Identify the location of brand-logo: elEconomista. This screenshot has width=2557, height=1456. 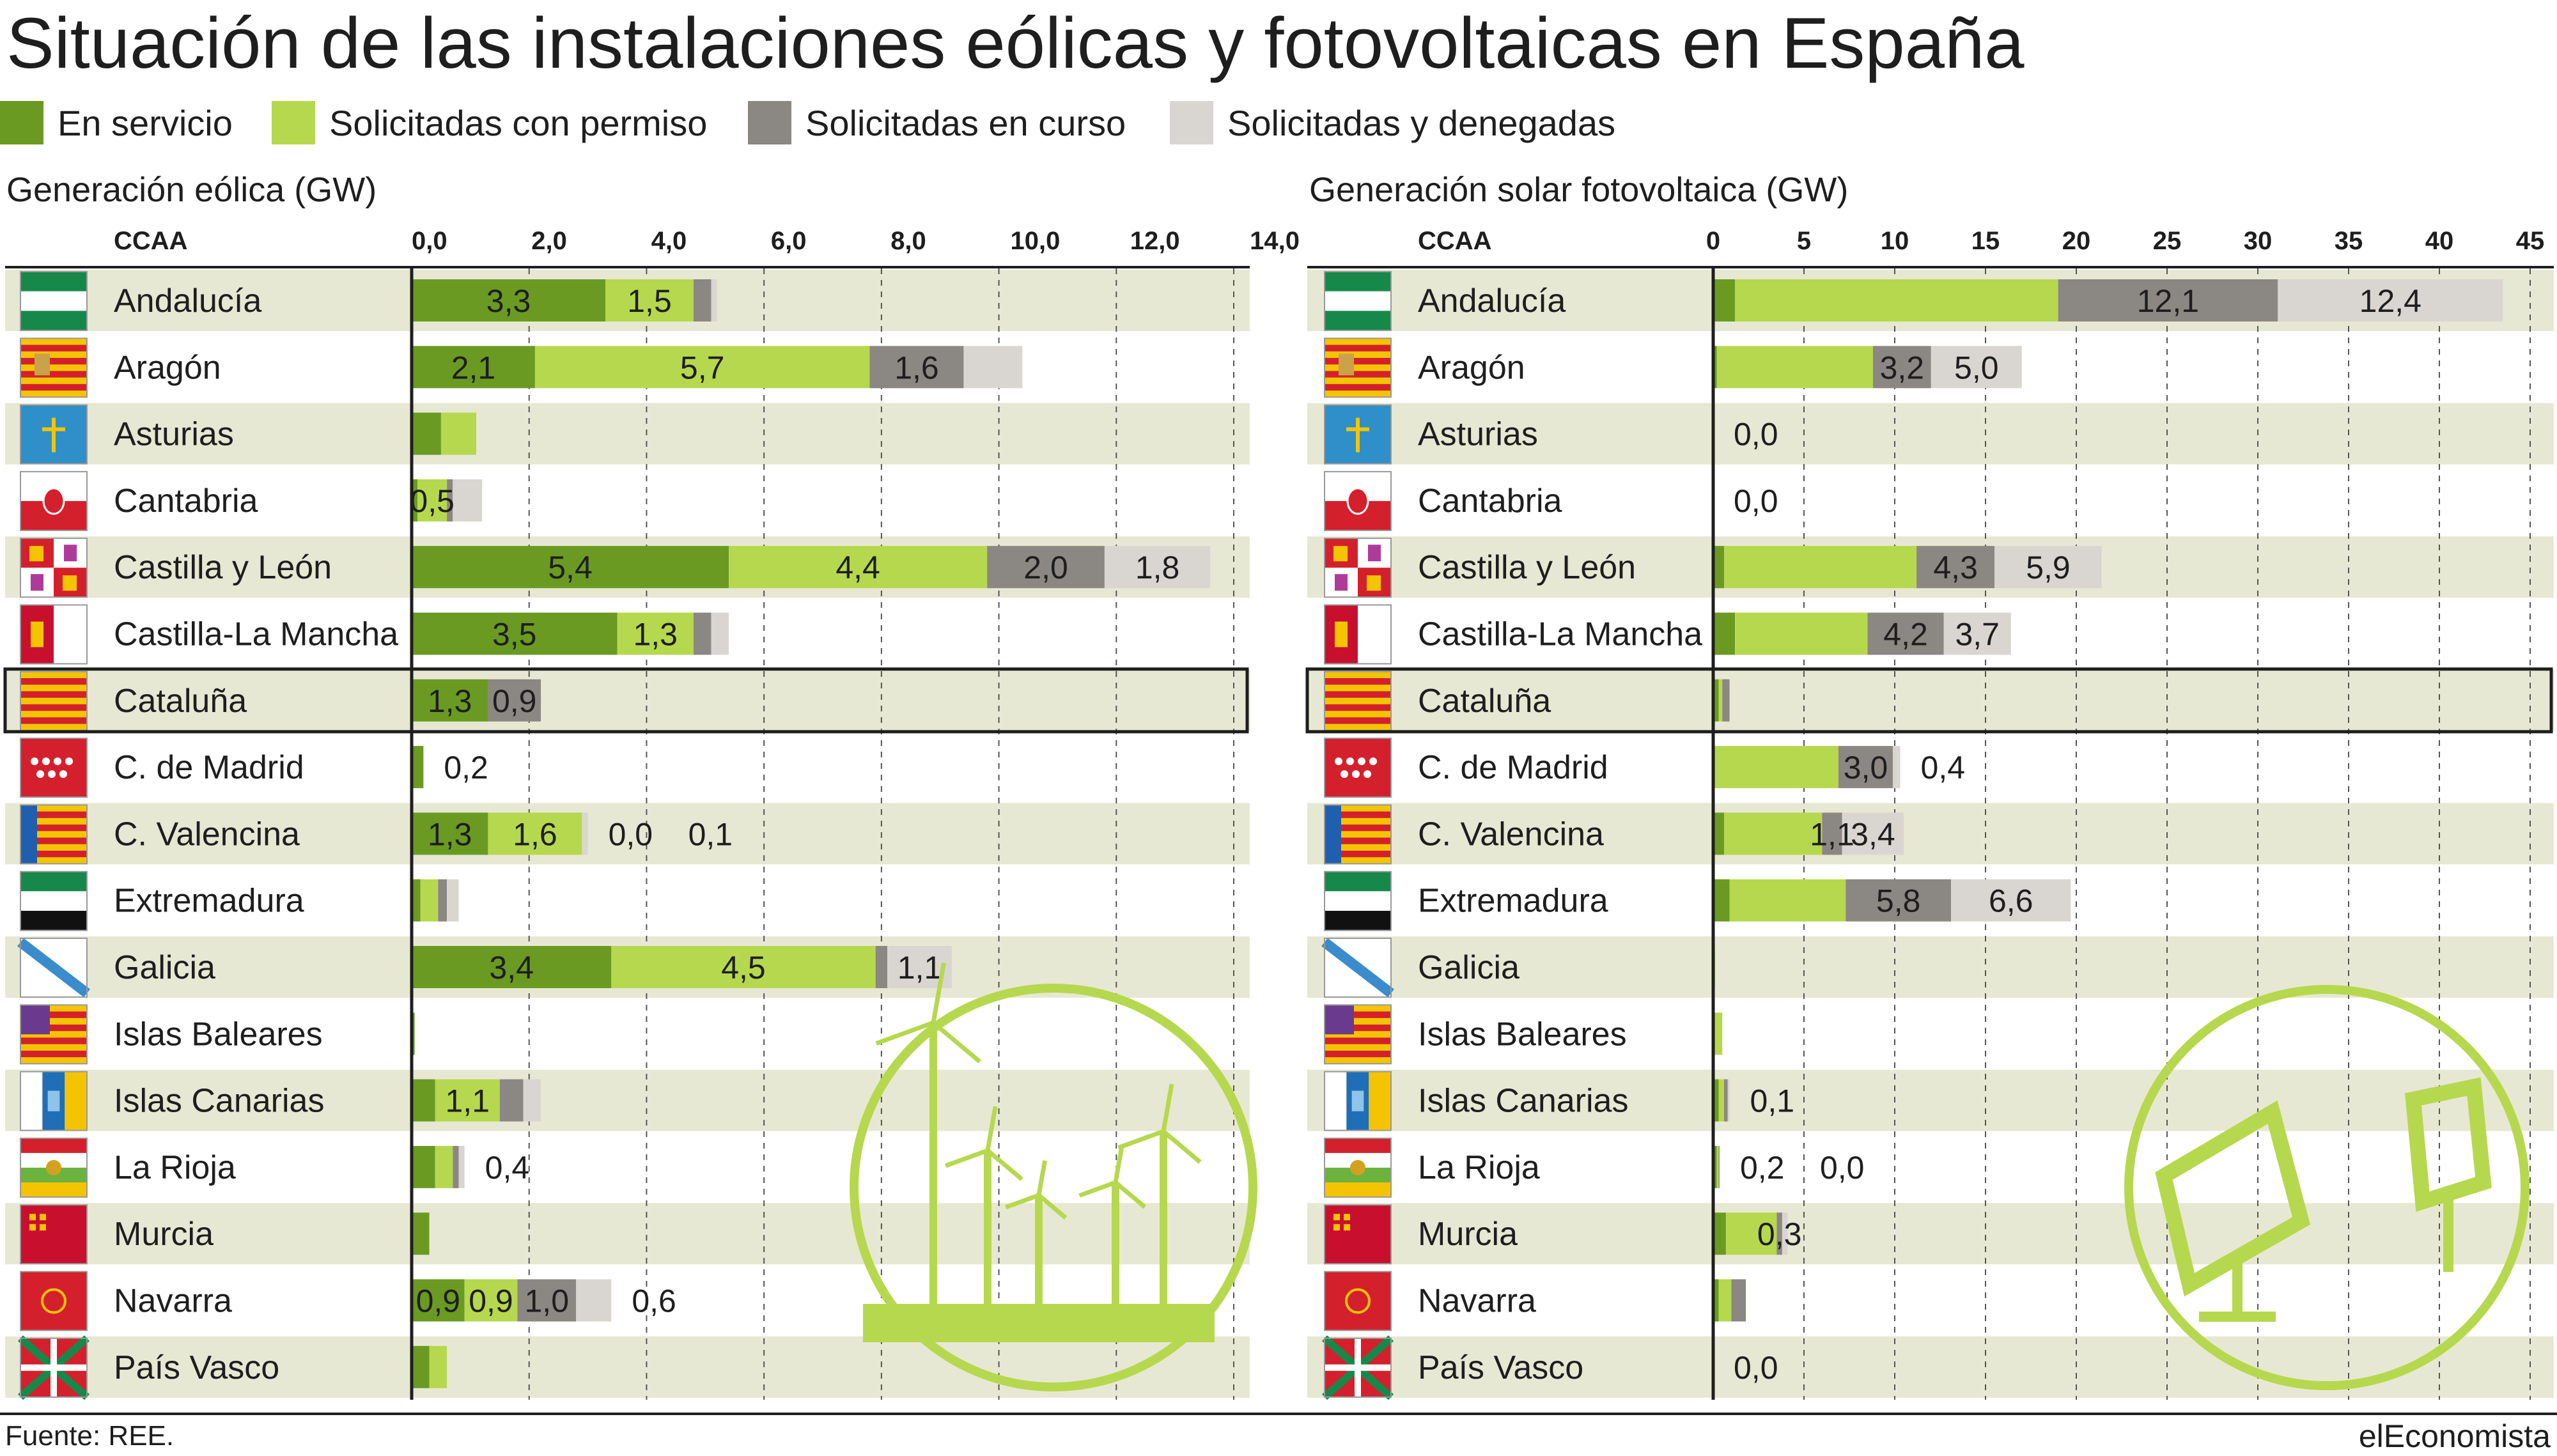
(2454, 1436).